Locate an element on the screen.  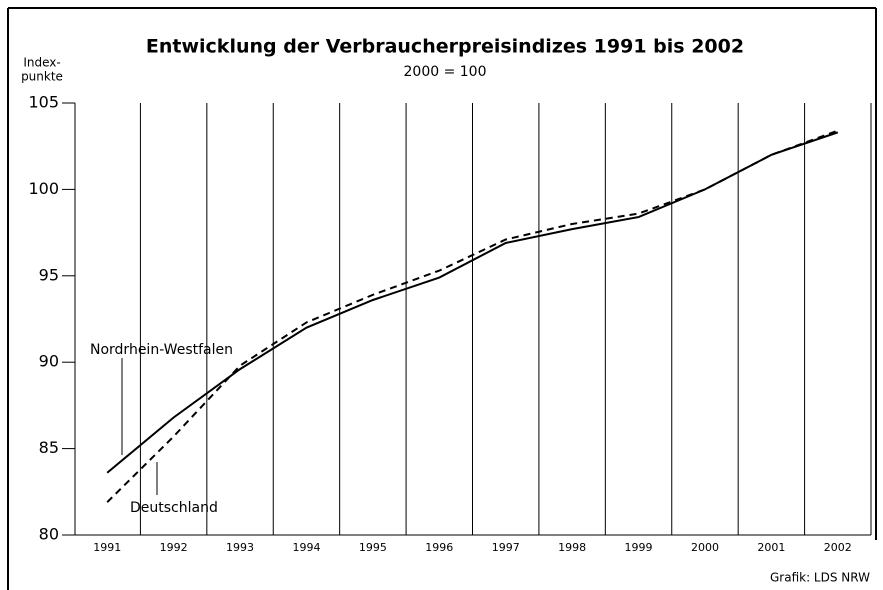
y-tick-label: 85 is located at coordinates (49, 447).